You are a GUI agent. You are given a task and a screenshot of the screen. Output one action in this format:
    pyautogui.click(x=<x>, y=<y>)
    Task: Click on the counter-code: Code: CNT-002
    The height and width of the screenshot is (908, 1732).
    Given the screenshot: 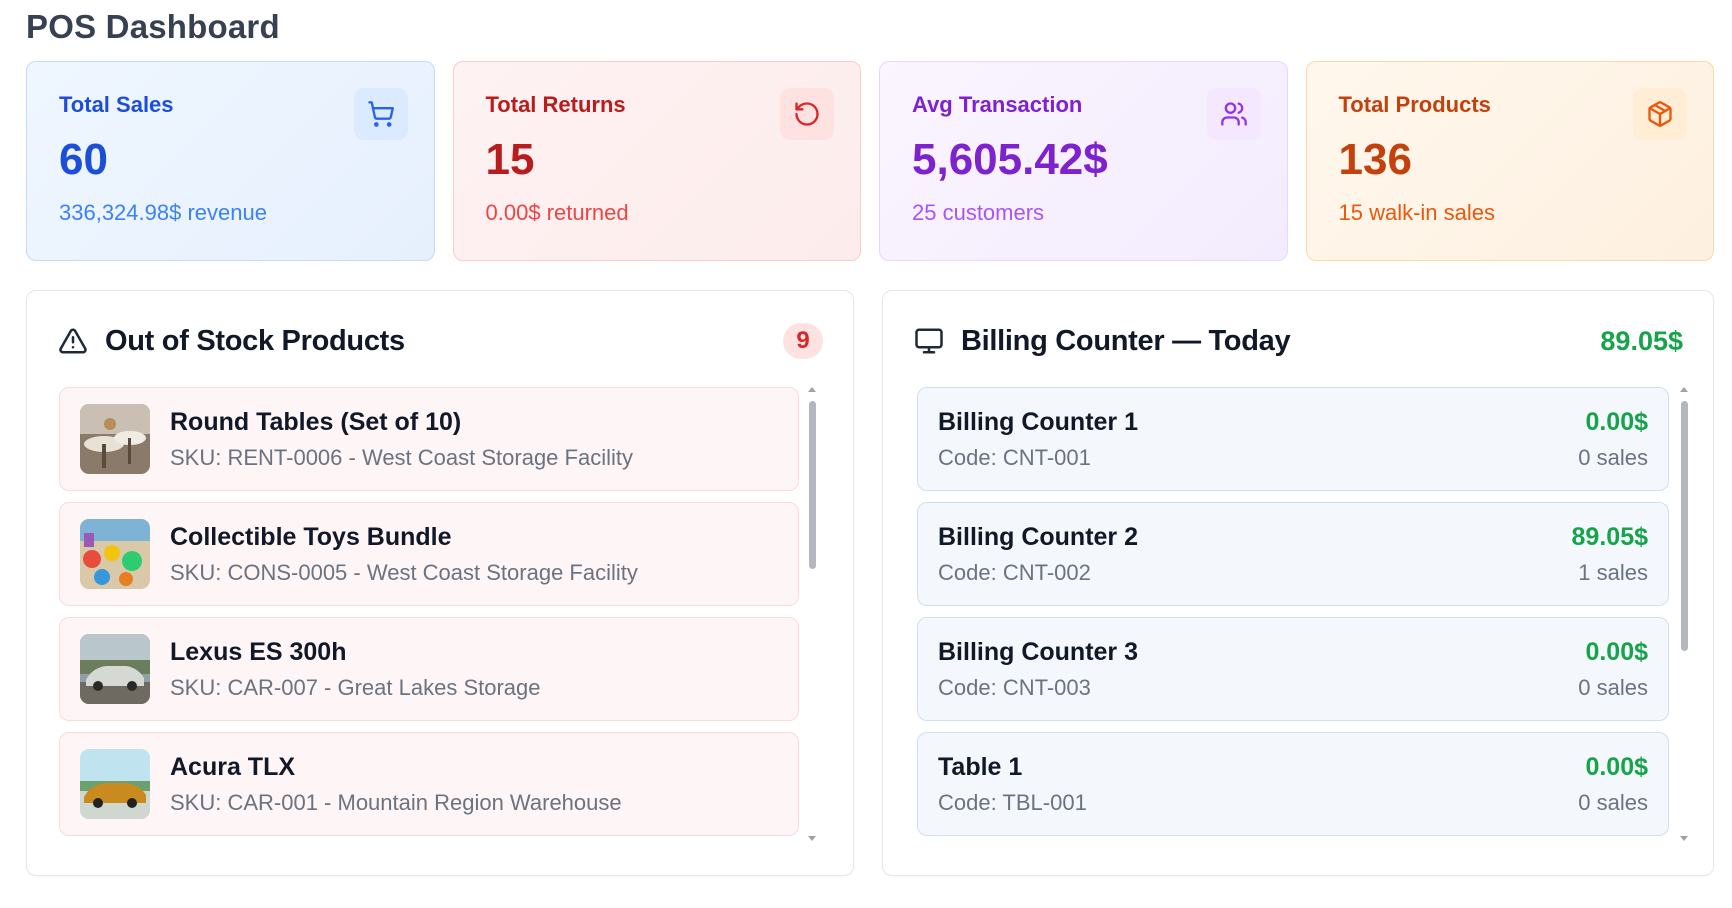 What is the action you would take?
    pyautogui.click(x=1014, y=572)
    